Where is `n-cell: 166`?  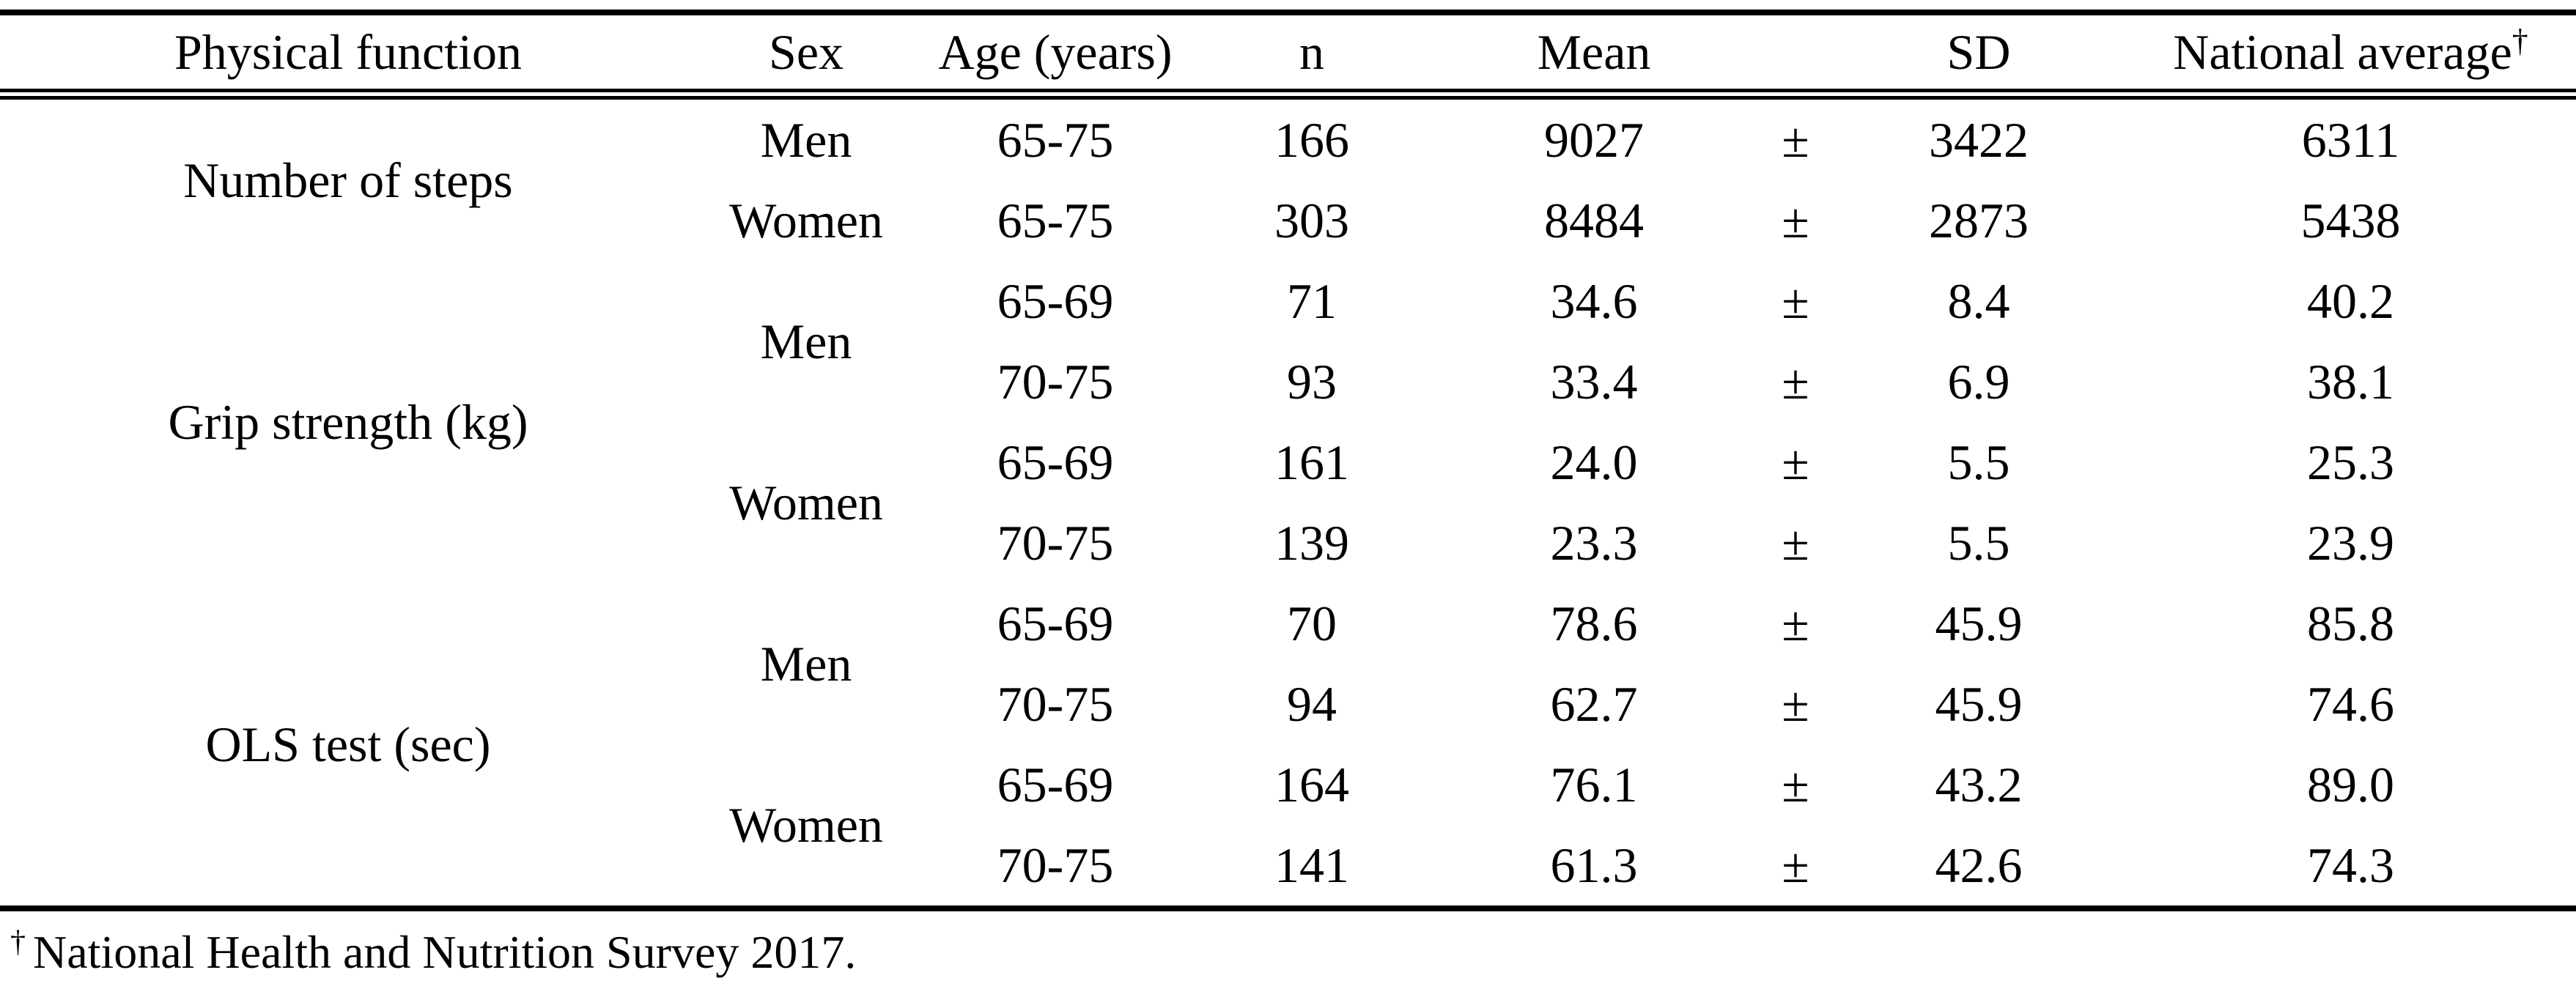 n-cell: 166 is located at coordinates (1311, 140).